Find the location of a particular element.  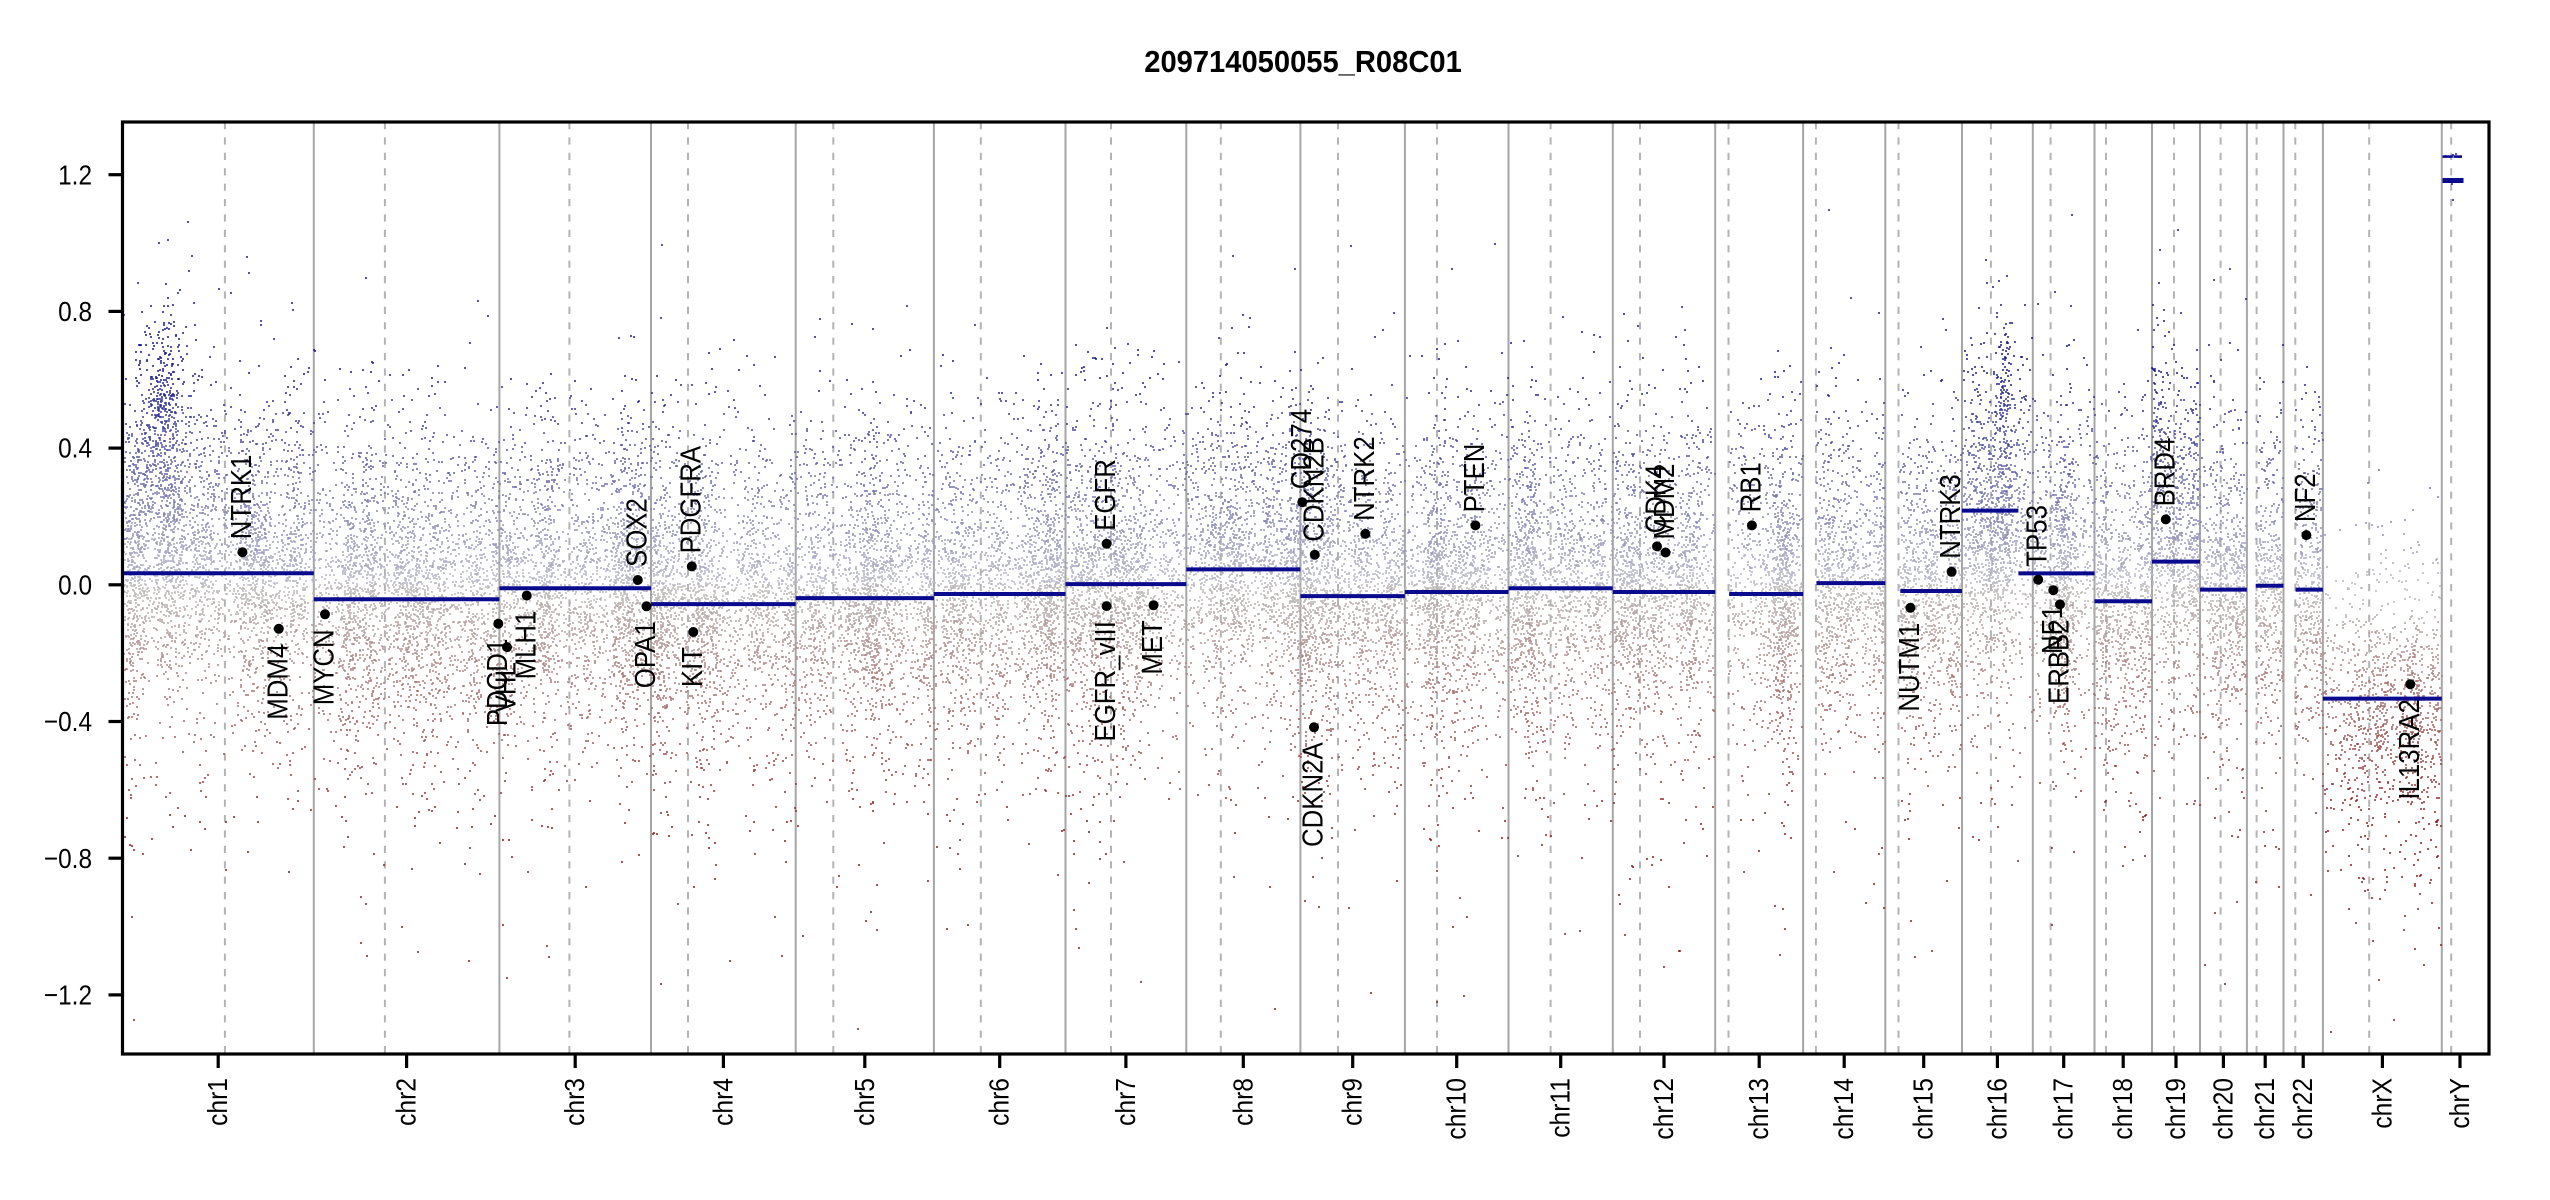

svg-text: MDM2 is located at coordinates (1664, 502).